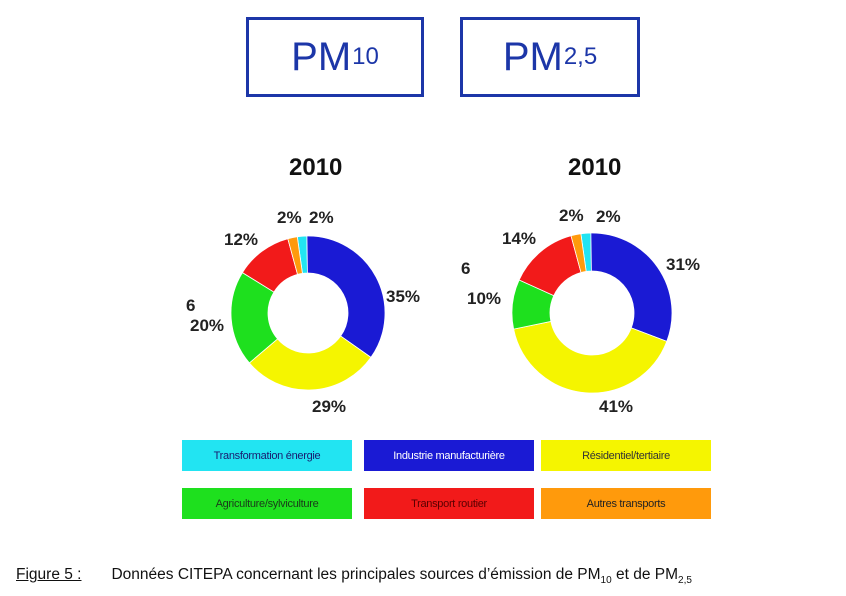 The width and height of the screenshot is (846, 596). I want to click on pm10-title-box: PM 10, so click(335, 57).